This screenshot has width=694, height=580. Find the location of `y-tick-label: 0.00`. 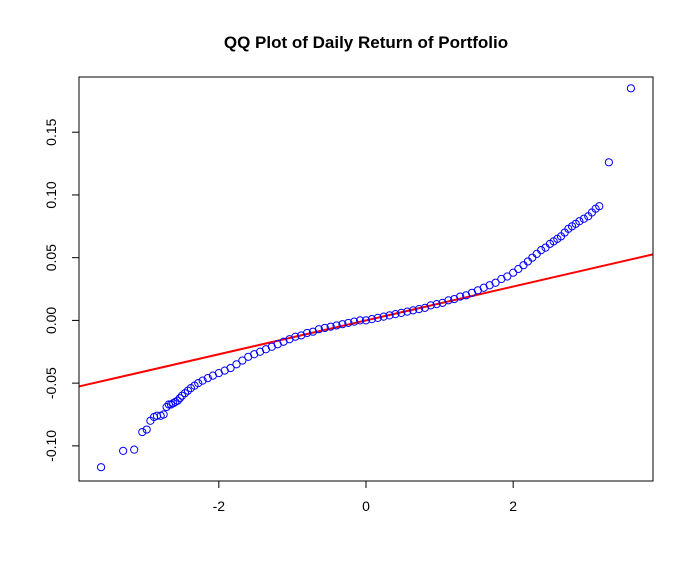

y-tick-label: 0.00 is located at coordinates (51, 320).